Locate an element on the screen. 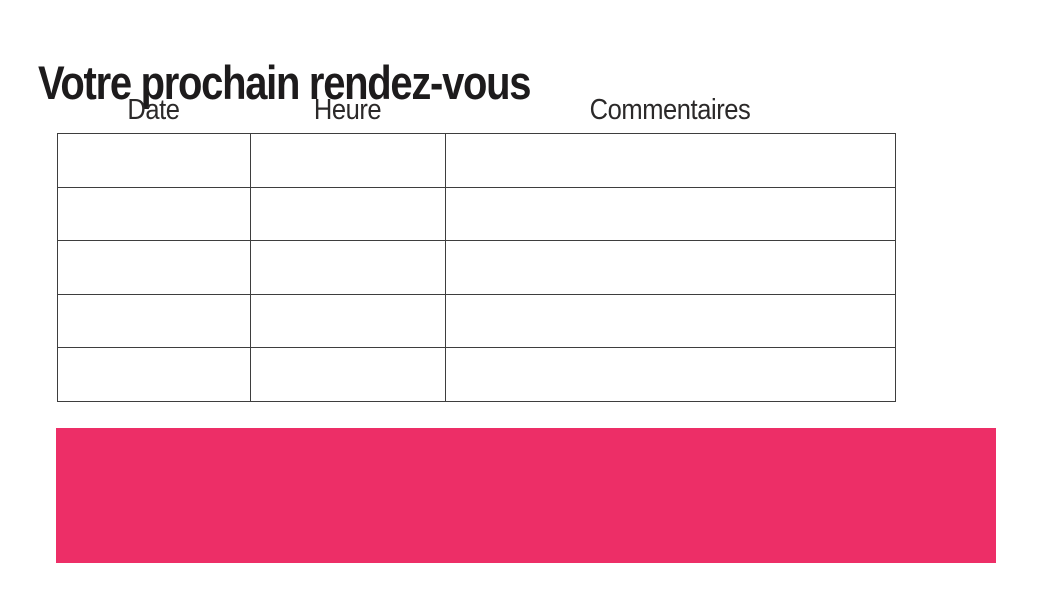 The image size is (1050, 600). column-header-heure: Heure is located at coordinates (347, 109).